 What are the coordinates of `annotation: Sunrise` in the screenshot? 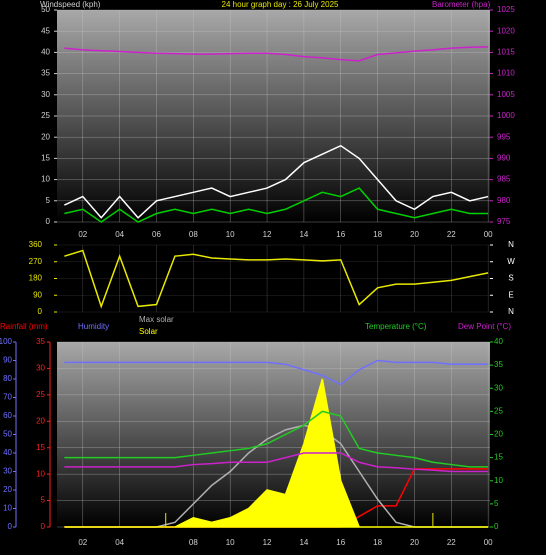 It's located at (166, 542).